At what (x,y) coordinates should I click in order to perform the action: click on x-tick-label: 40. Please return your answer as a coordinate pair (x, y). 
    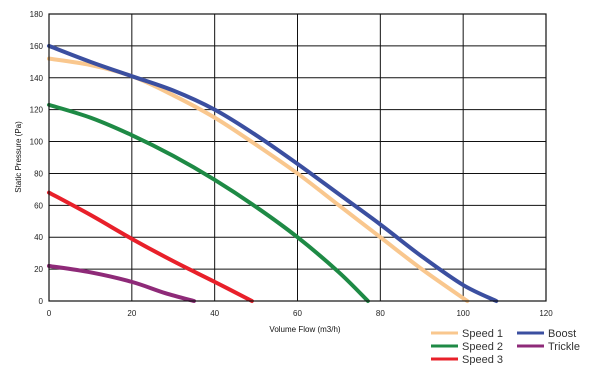
    Looking at the image, I should click on (214, 313).